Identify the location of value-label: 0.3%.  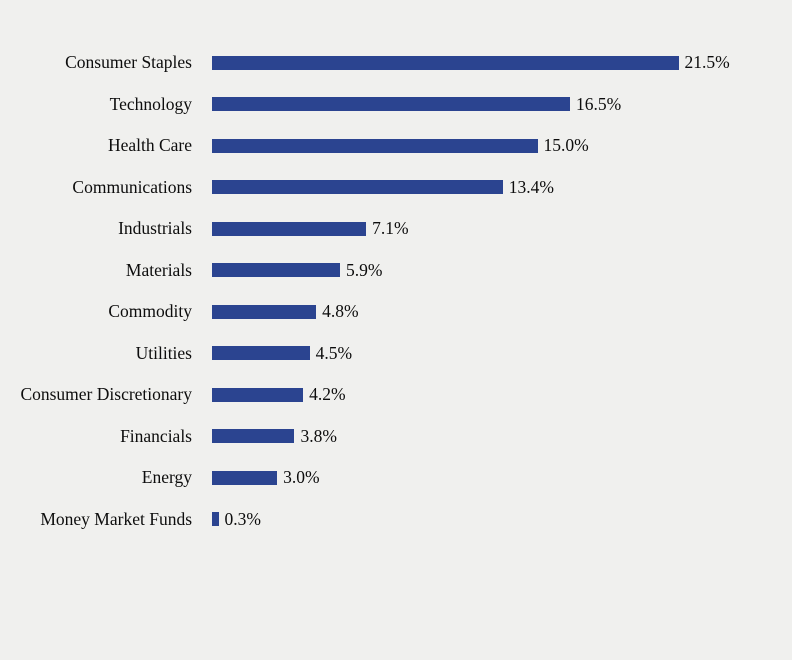
(242, 518).